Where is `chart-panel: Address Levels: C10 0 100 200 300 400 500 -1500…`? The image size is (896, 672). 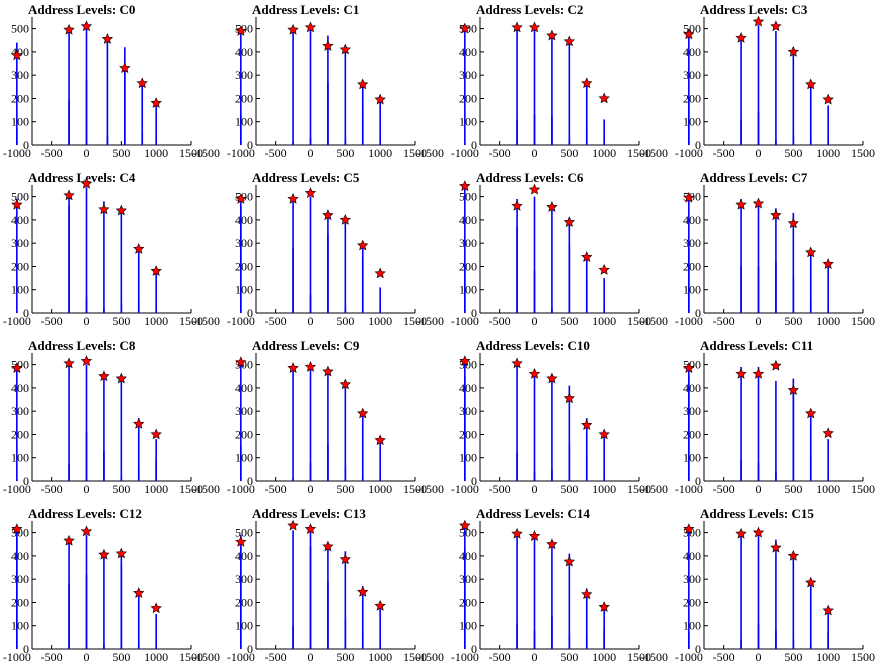
chart-panel: Address Levels: C10 0 100 200 300 400 500 -1500… is located at coordinates (544, 420).